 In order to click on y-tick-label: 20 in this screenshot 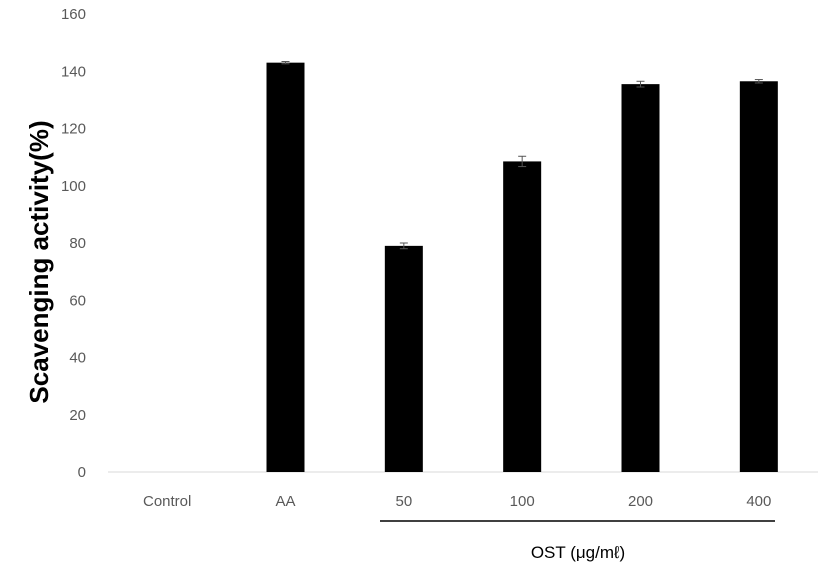, I will do `click(77, 415)`.